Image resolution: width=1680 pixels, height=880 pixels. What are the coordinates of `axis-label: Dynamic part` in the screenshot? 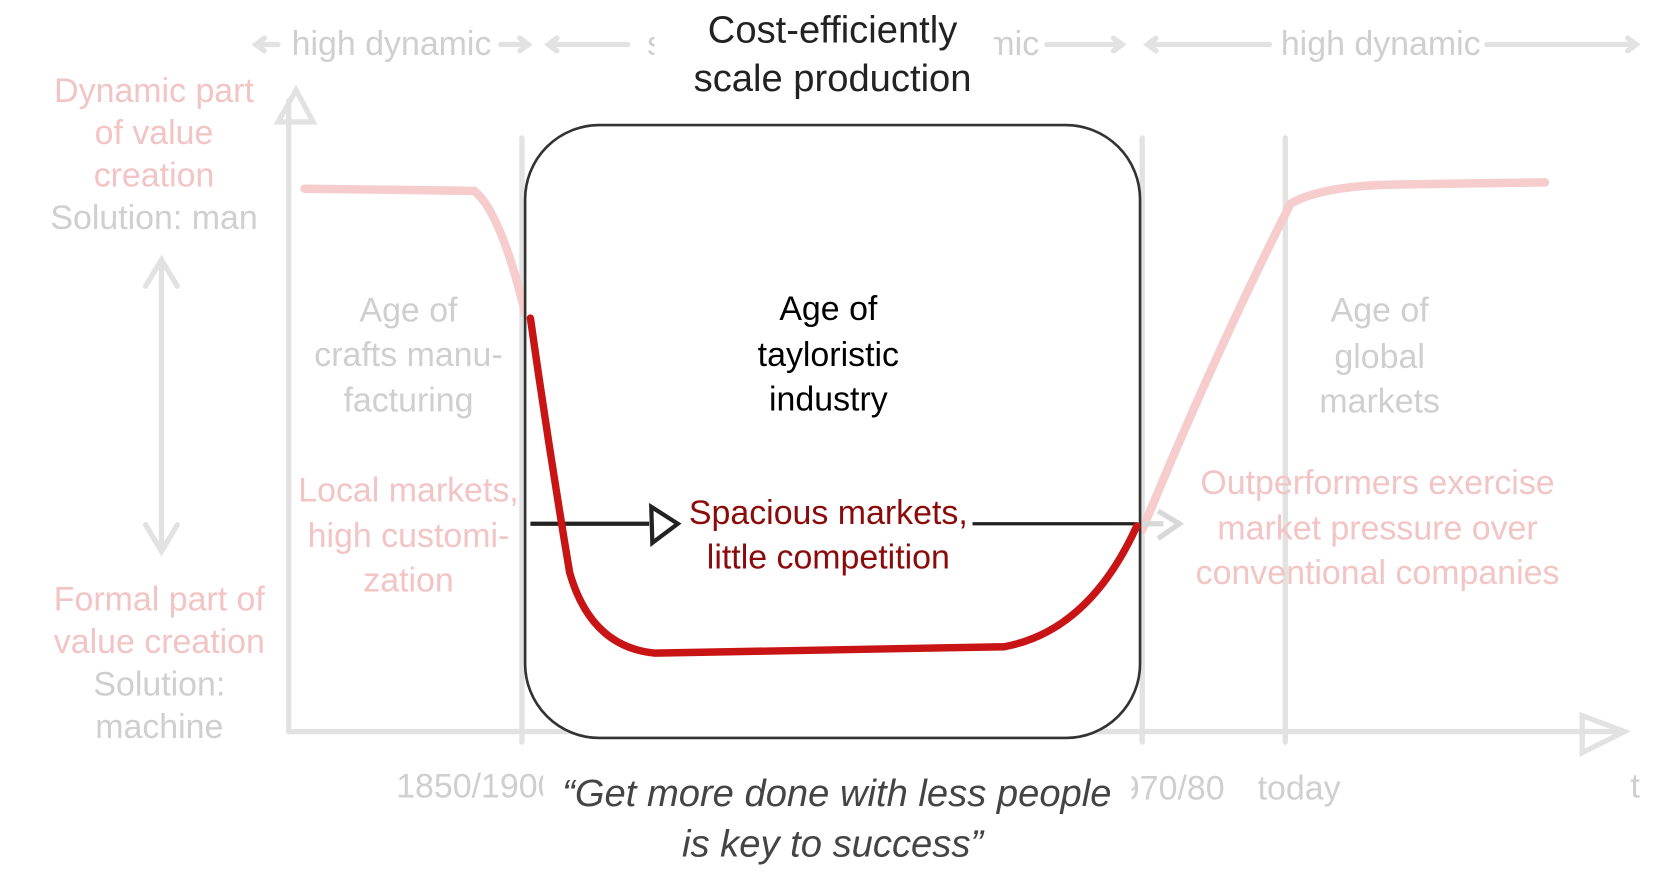 It's located at (154, 91).